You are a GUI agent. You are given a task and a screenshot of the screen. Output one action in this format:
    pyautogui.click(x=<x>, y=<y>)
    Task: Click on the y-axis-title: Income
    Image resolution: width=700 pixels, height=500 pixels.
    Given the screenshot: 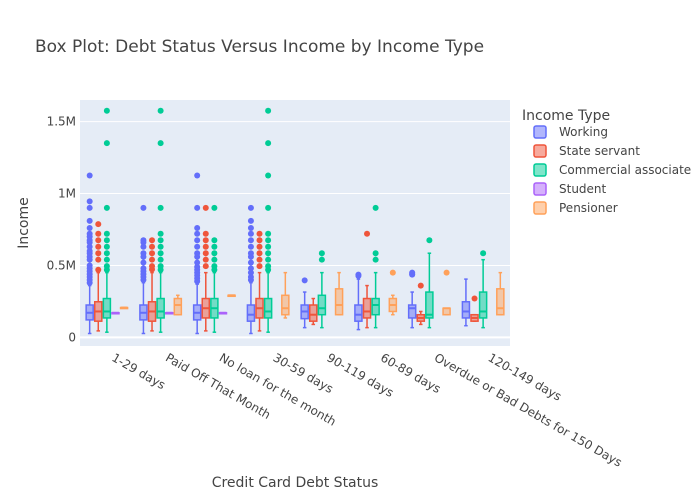 What is the action you would take?
    pyautogui.click(x=24, y=223)
    